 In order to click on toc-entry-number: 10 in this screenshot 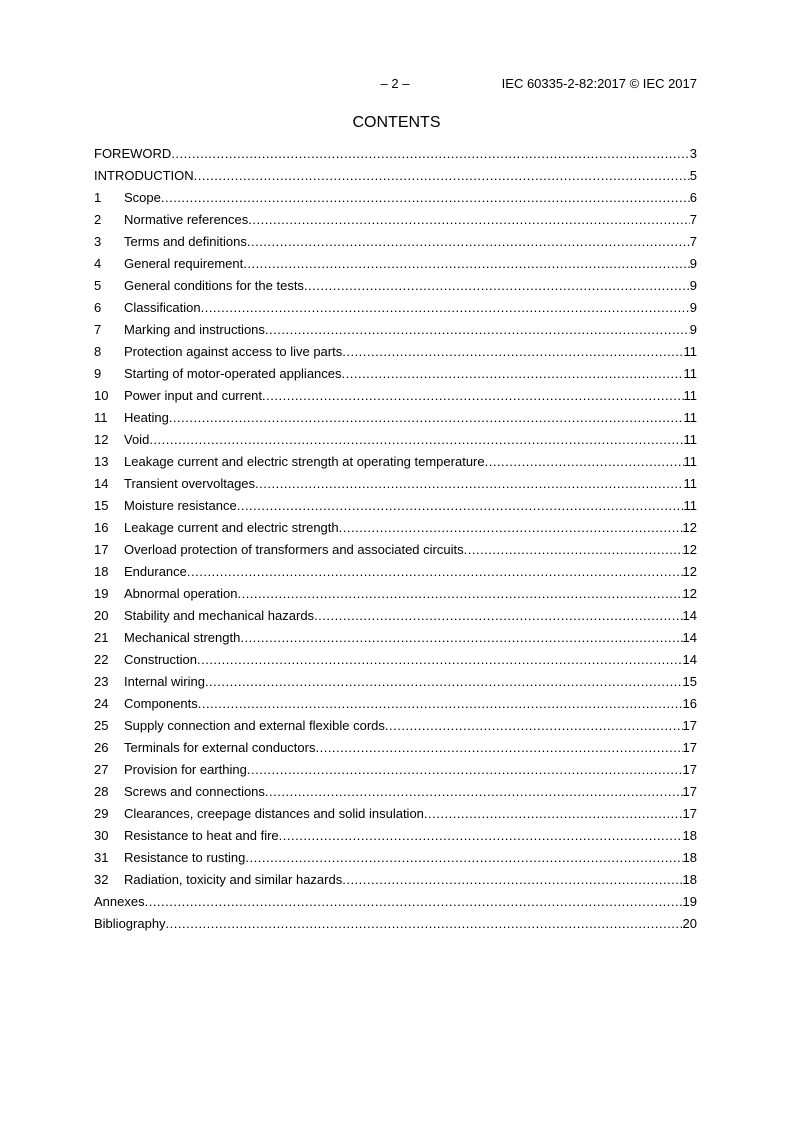, I will do `click(101, 395)`.